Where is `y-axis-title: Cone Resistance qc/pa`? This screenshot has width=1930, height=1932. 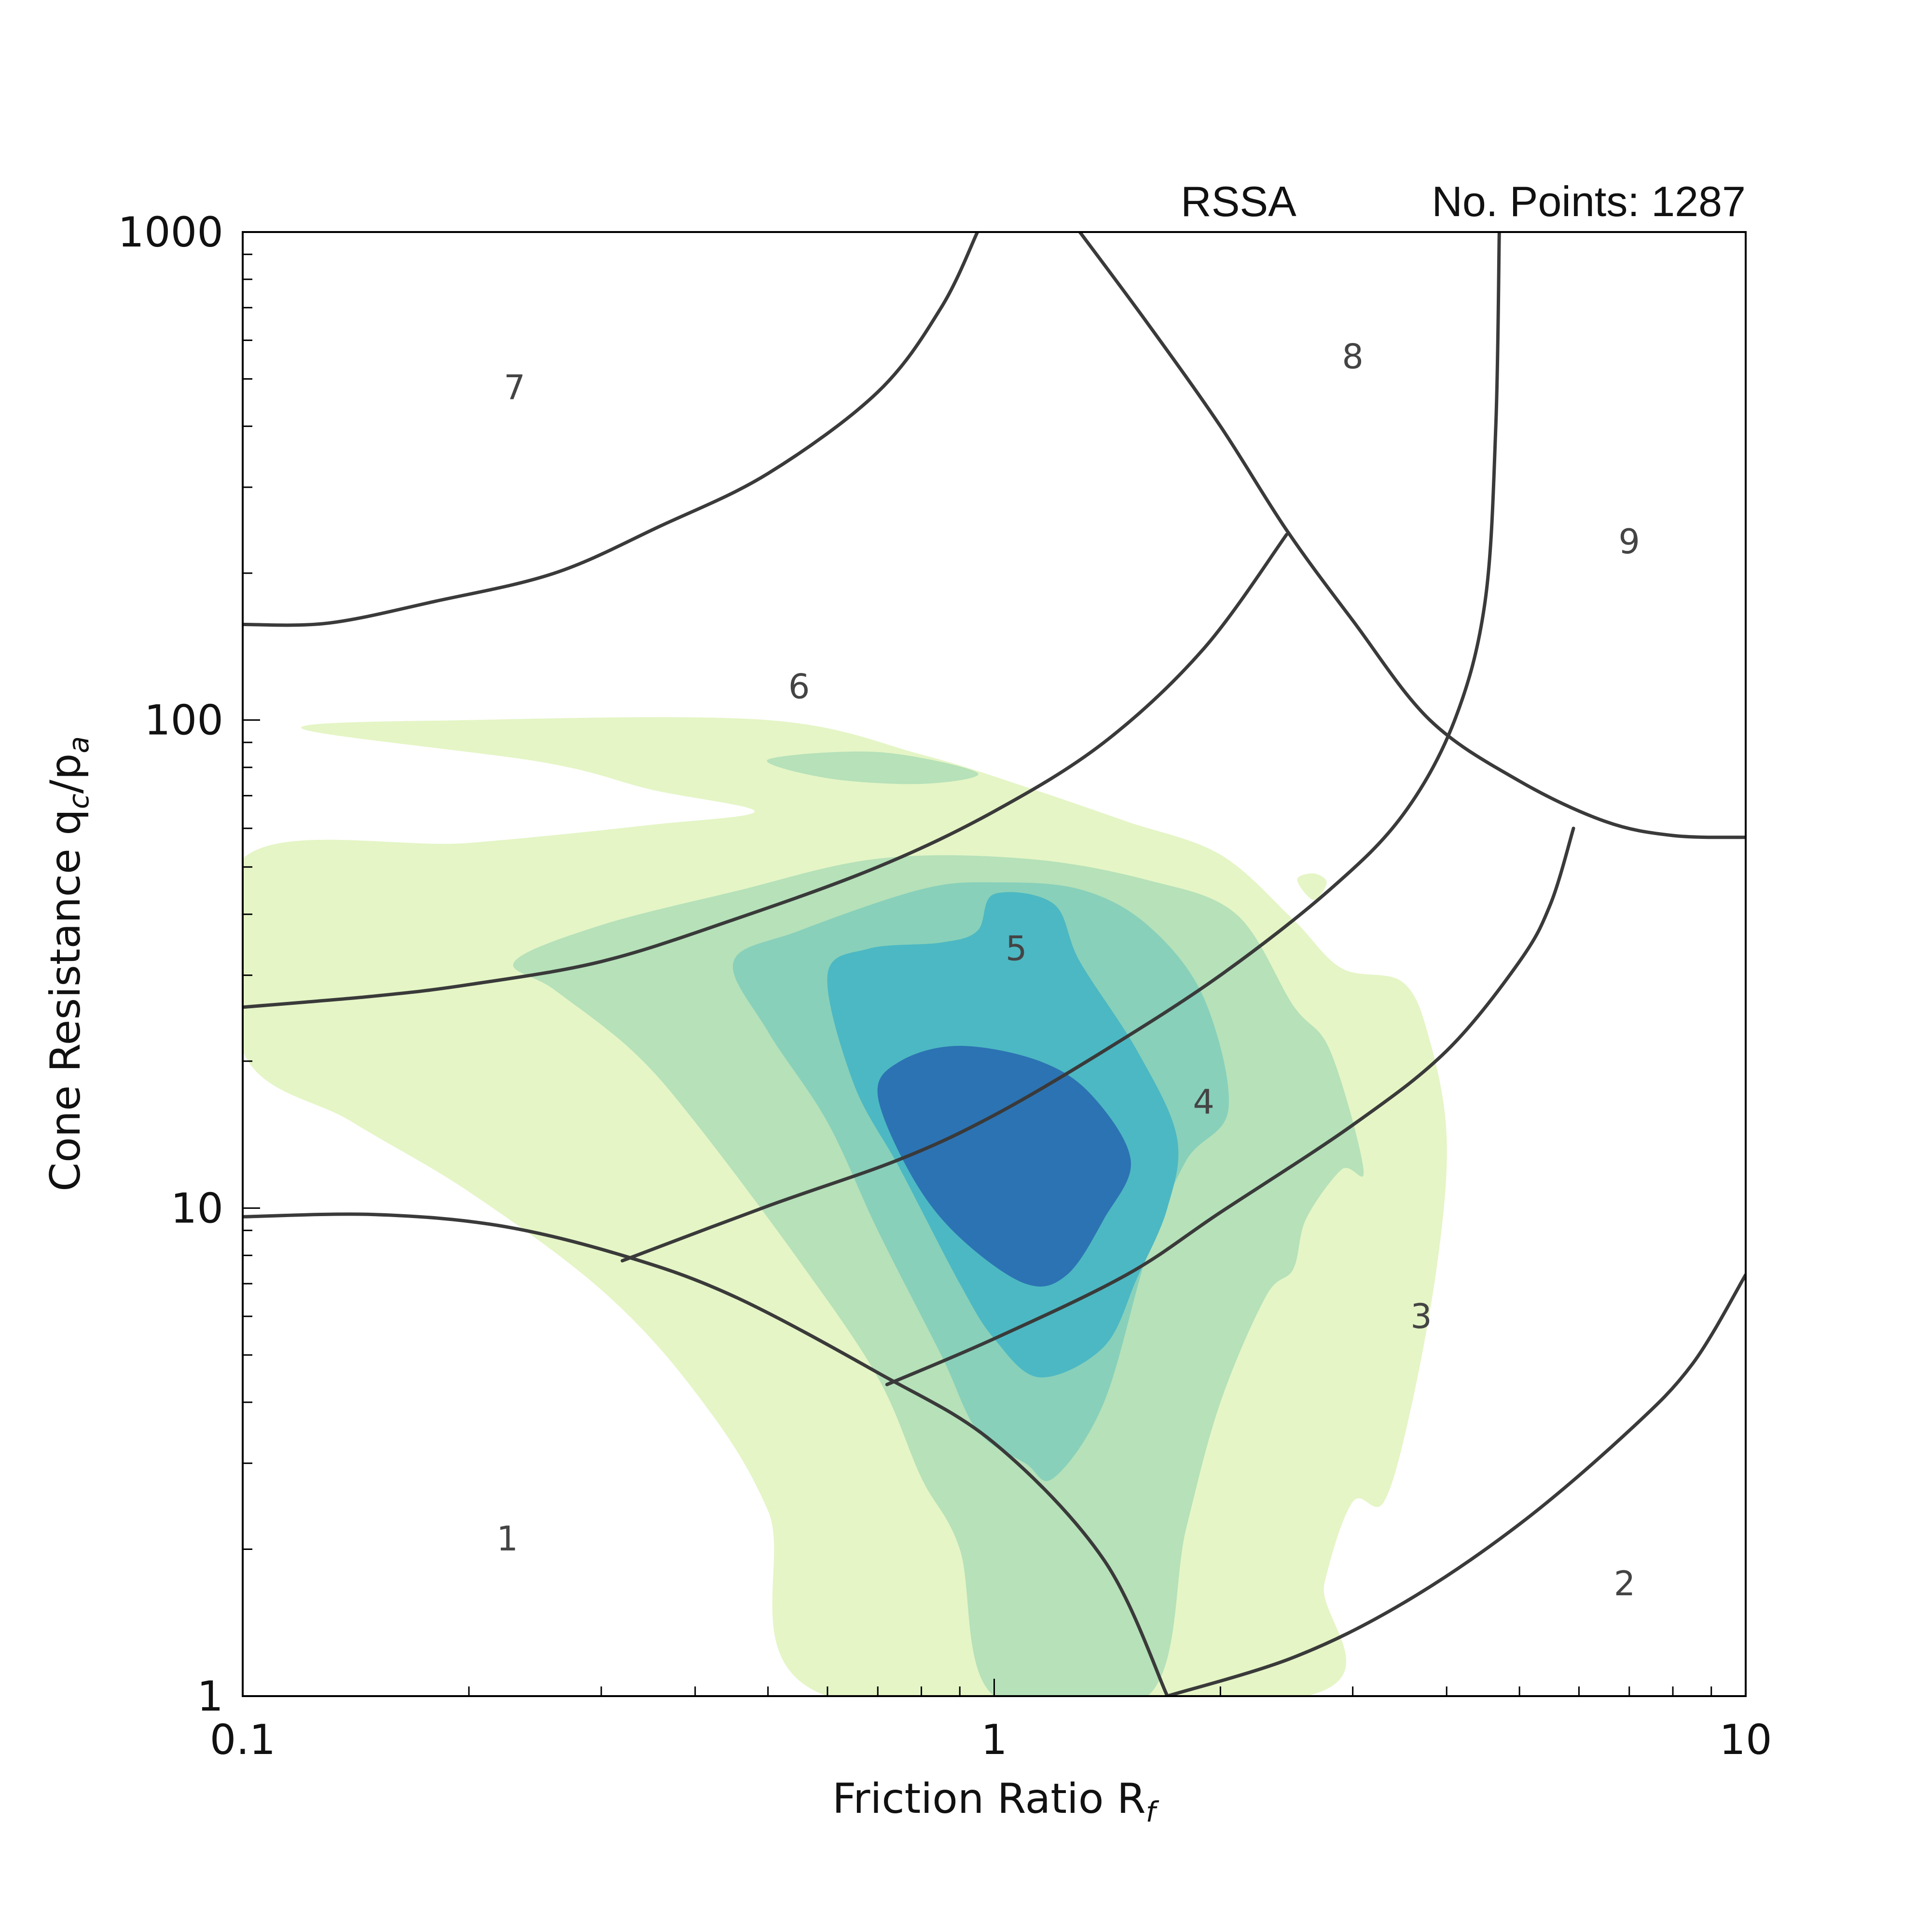
y-axis-title: Cone Resistance qc/pa is located at coordinates (68, 964).